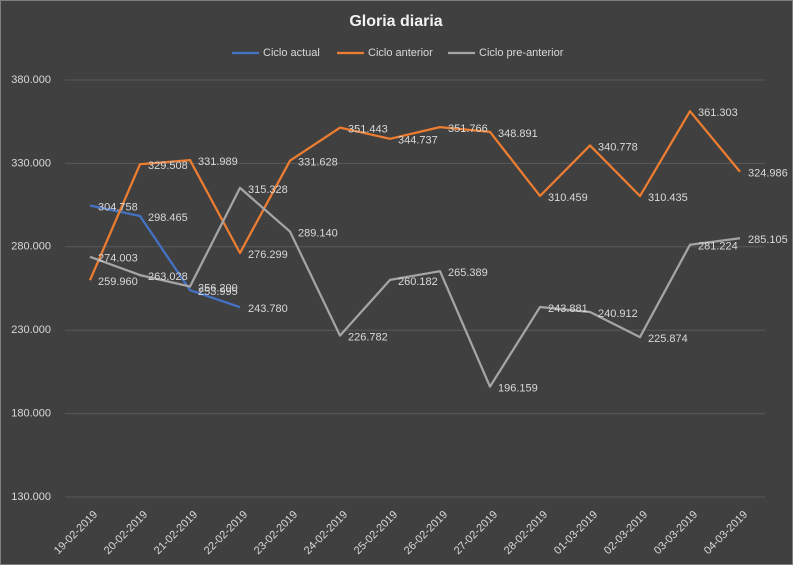 This screenshot has height=565, width=793. I want to click on data-label: 226.782, so click(368, 337).